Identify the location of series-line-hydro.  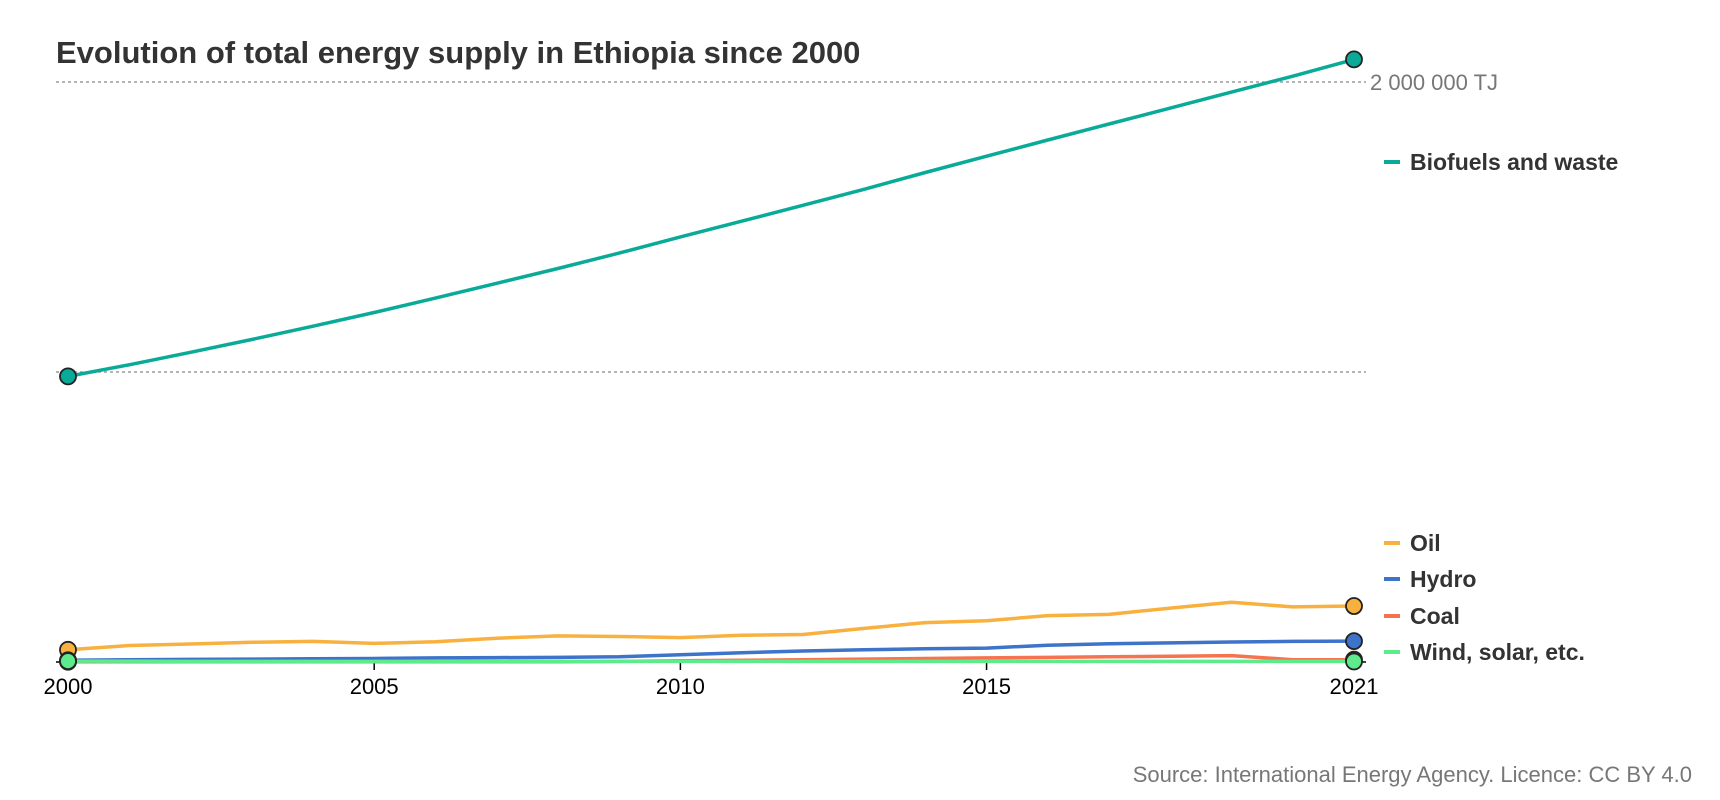
(711, 651).